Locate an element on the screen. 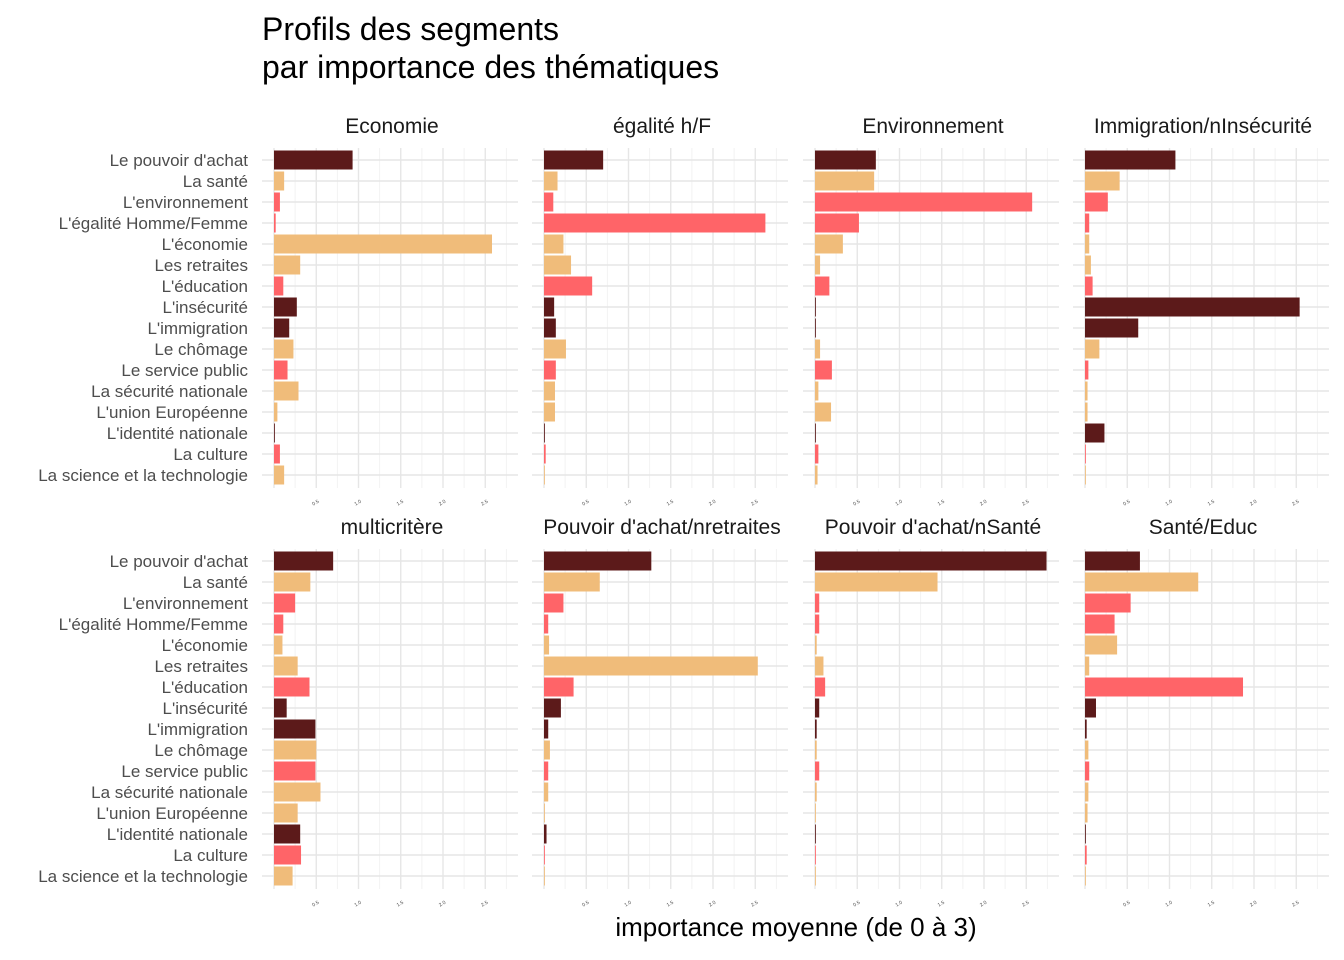 This screenshot has height=960, width=1344. facet-panel: Environnement 0.5 1.0 1.5 2.0 2.5 is located at coordinates (931, 311).